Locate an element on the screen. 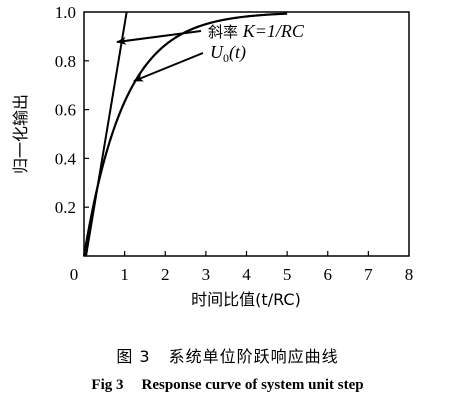  y-tick-label: 0.2 is located at coordinates (65, 207).